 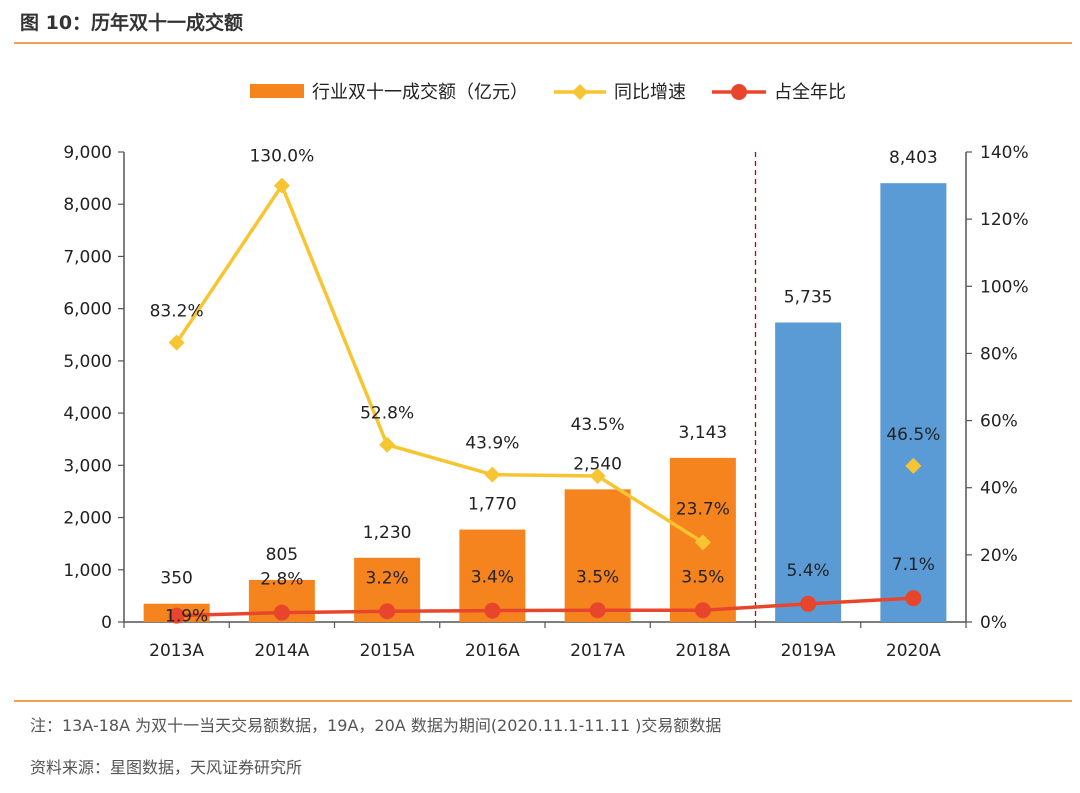 I want to click on y-right-tick-label: 100%, so click(x=1004, y=287).